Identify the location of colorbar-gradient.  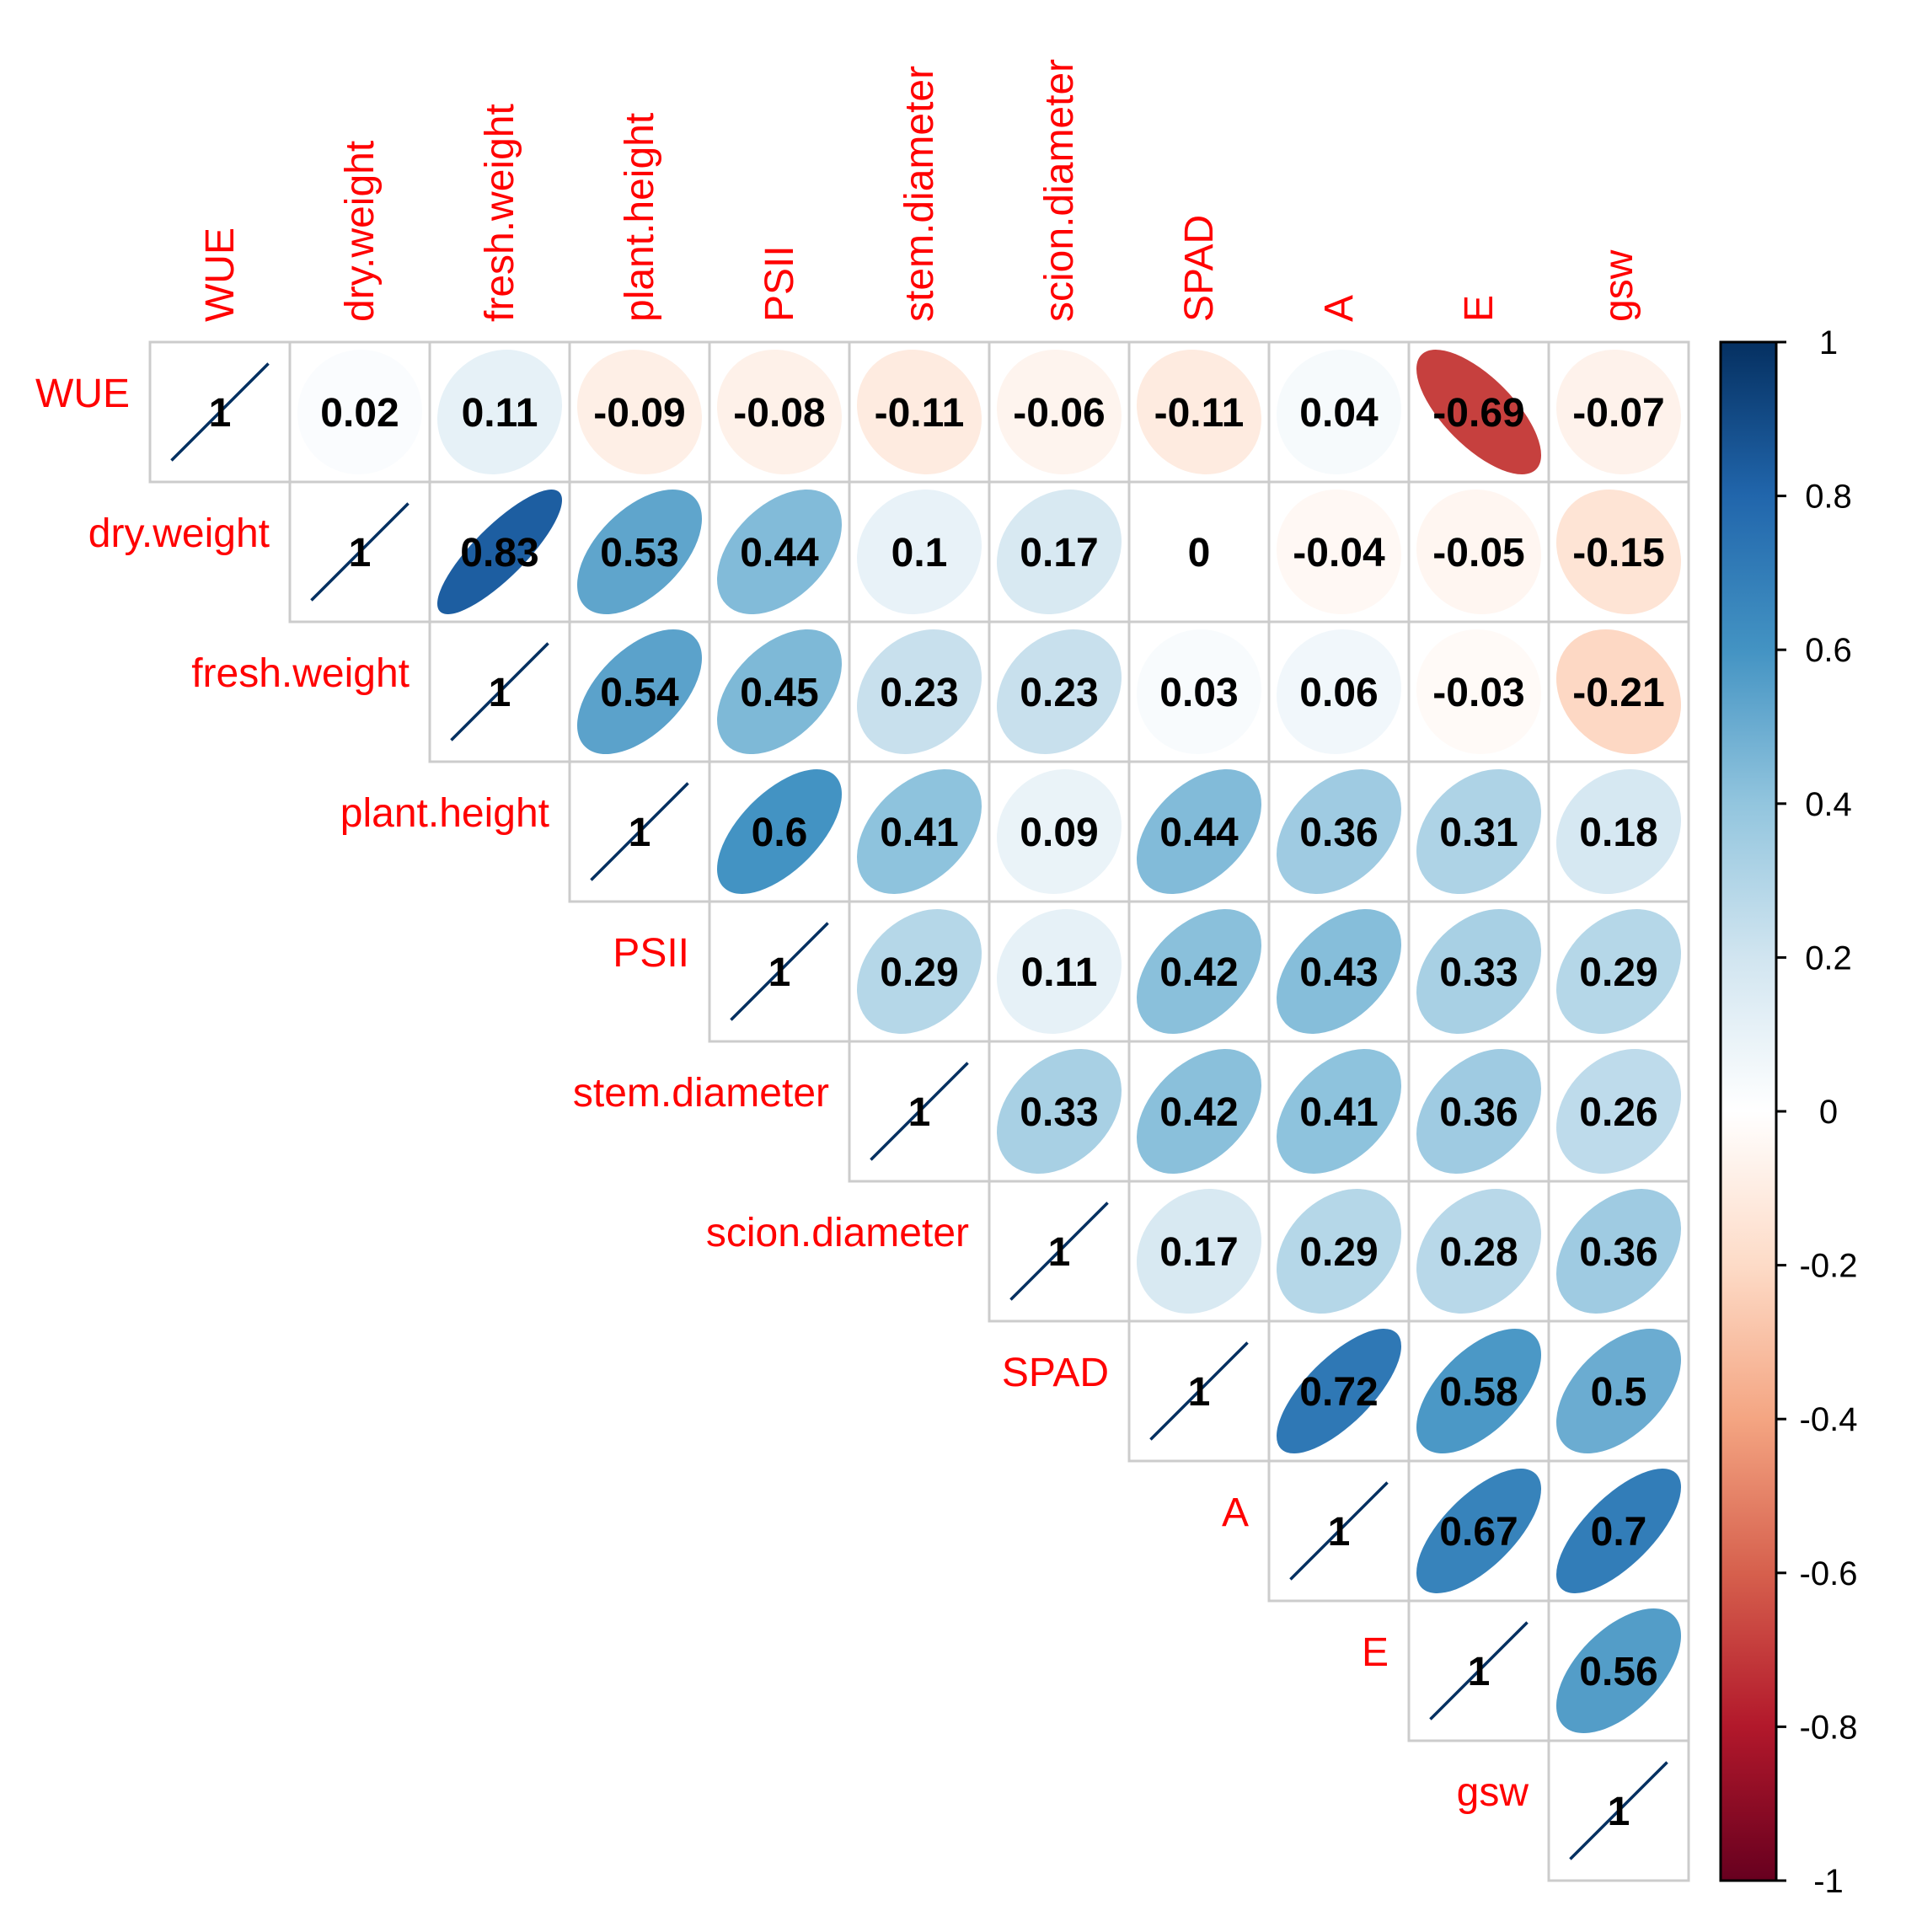
(1748, 1111).